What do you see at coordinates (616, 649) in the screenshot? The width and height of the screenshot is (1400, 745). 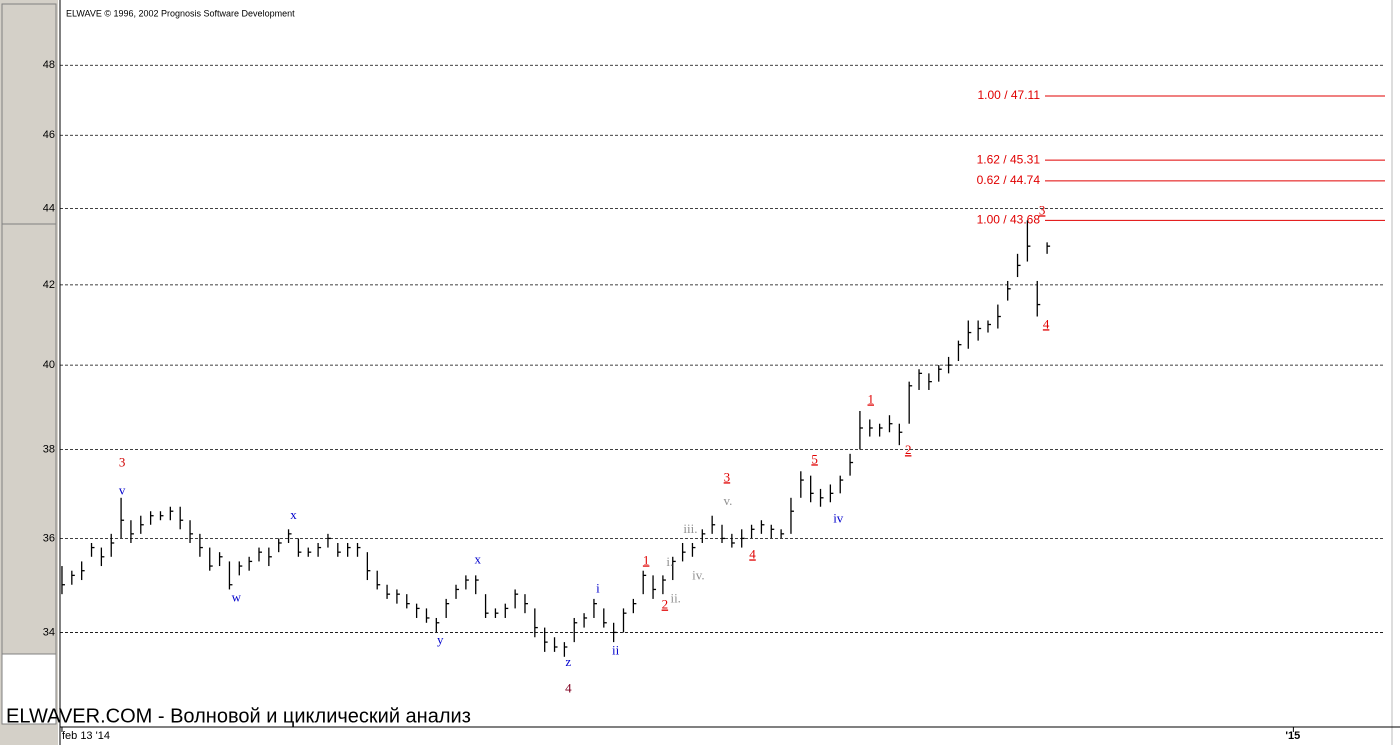 I see `wave-label: ii` at bounding box center [616, 649].